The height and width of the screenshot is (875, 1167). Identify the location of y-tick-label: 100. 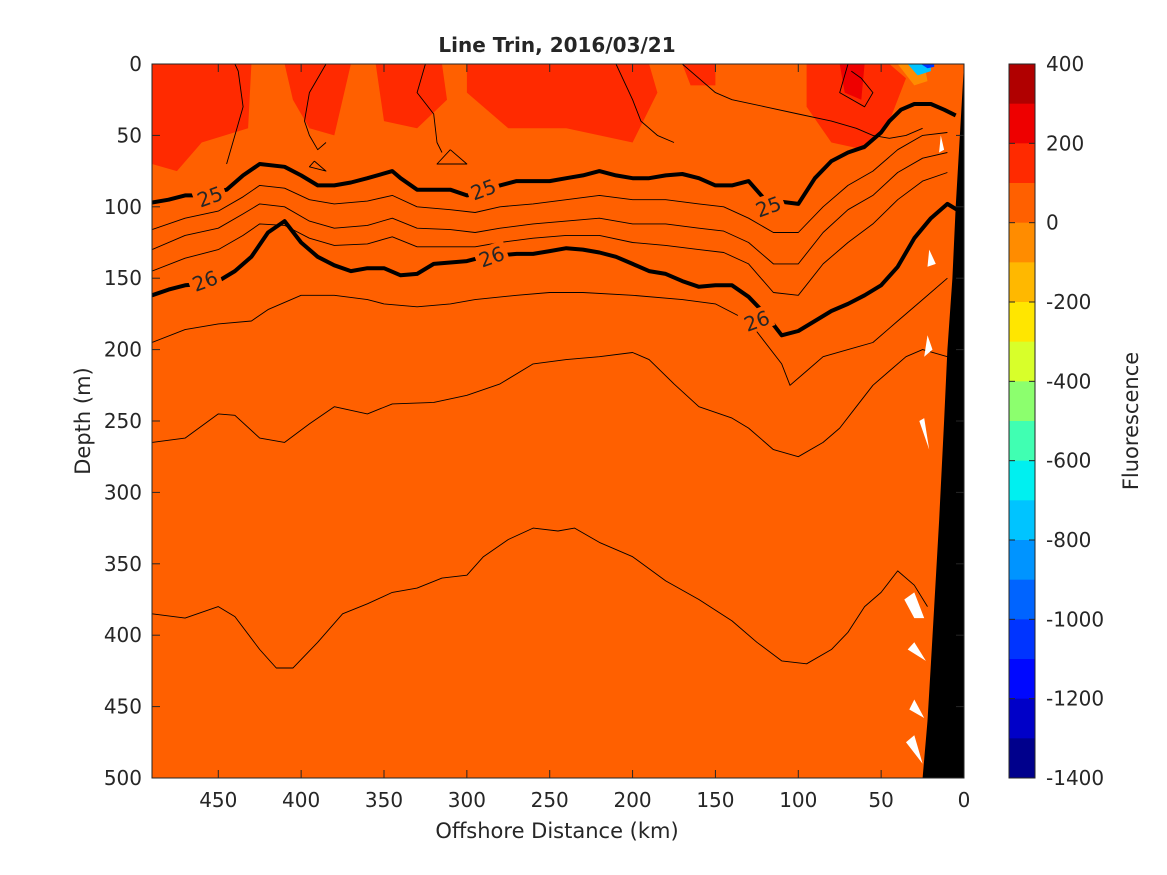
(123, 207).